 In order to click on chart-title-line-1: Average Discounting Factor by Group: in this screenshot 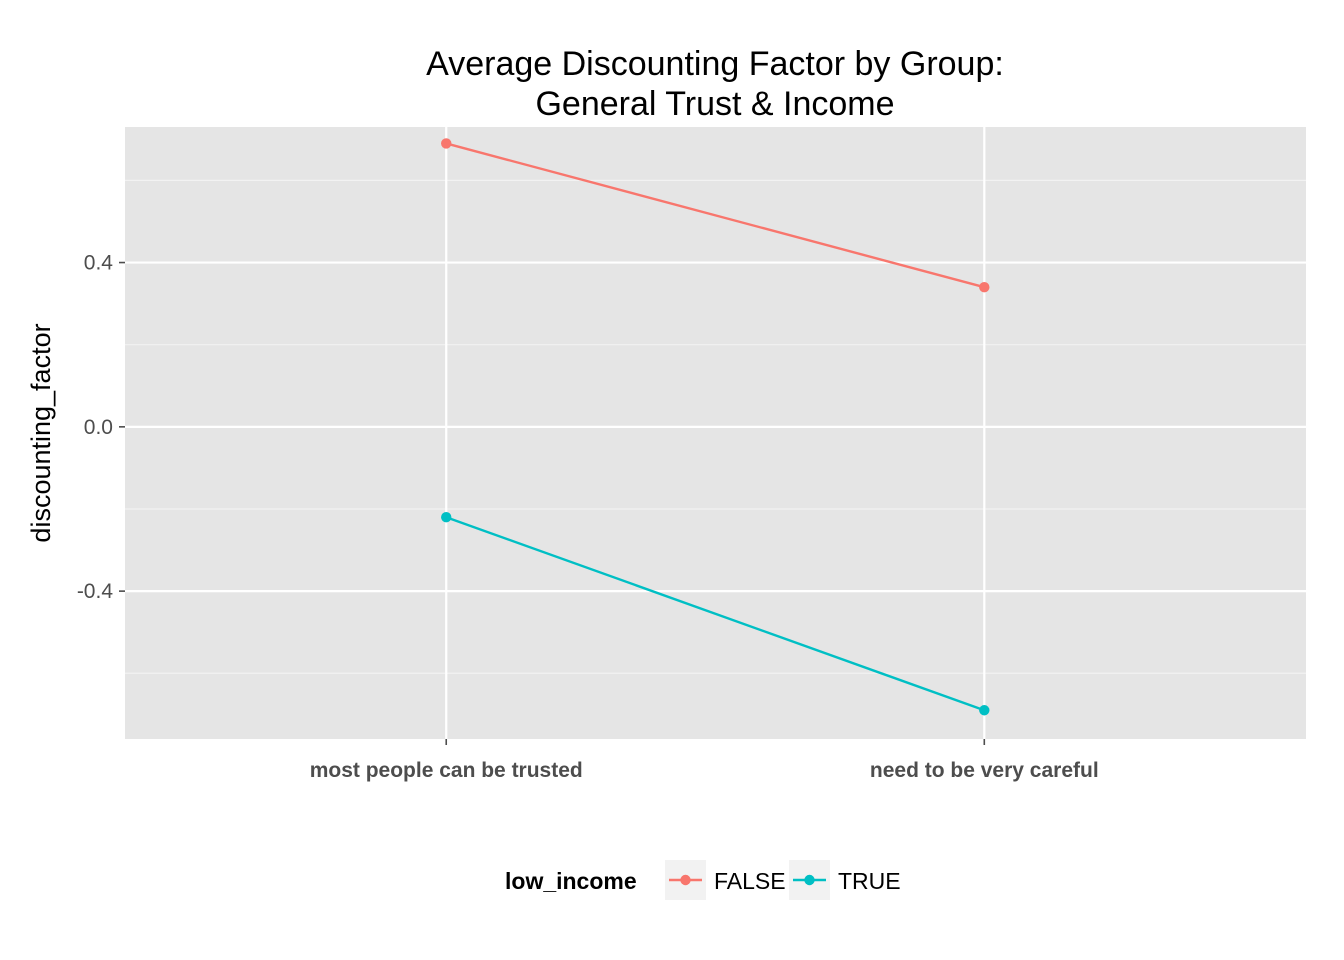, I will do `click(715, 64)`.